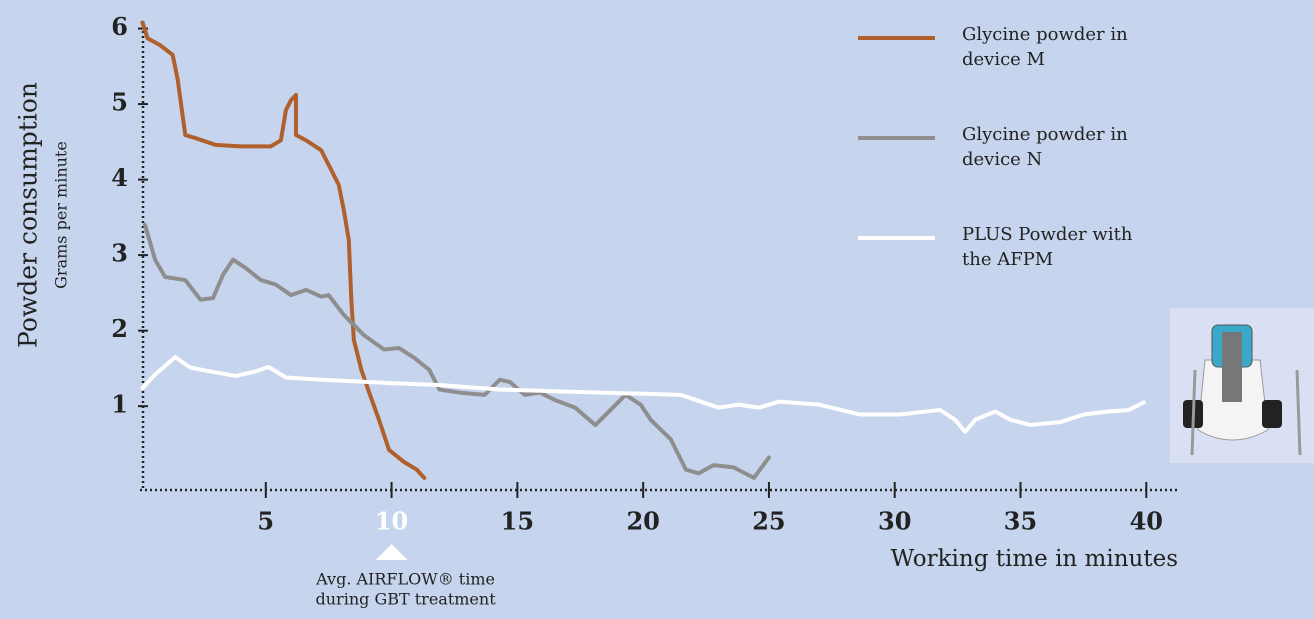 This screenshot has width=1314, height=619. Describe the element at coordinates (768, 521) in the screenshot. I see `x-tick-label: 25` at that location.